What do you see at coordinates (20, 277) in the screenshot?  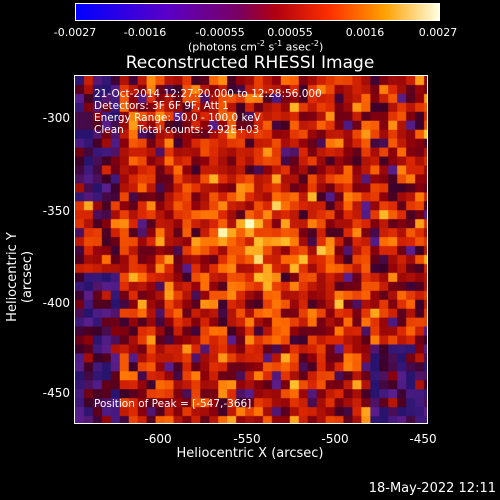 I see `y-axis-label: Heliocentric Y (arcsec)` at bounding box center [20, 277].